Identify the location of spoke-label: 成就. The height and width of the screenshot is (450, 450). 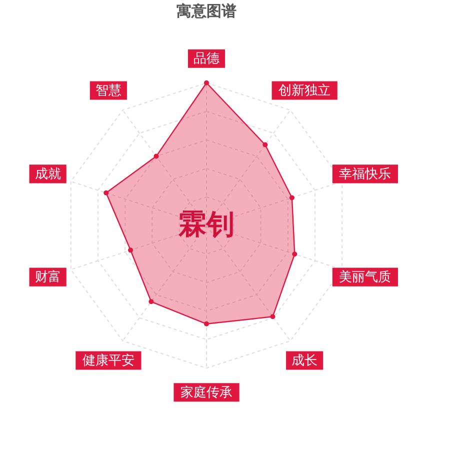
(47, 174).